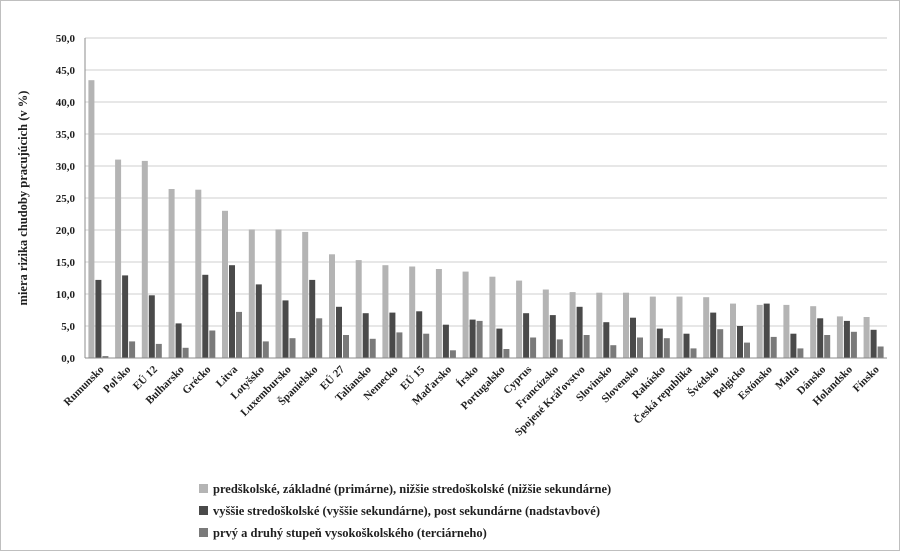 The width and height of the screenshot is (900, 554). What do you see at coordinates (66, 39) in the screenshot?
I see `y-tick-label: 50,0` at bounding box center [66, 39].